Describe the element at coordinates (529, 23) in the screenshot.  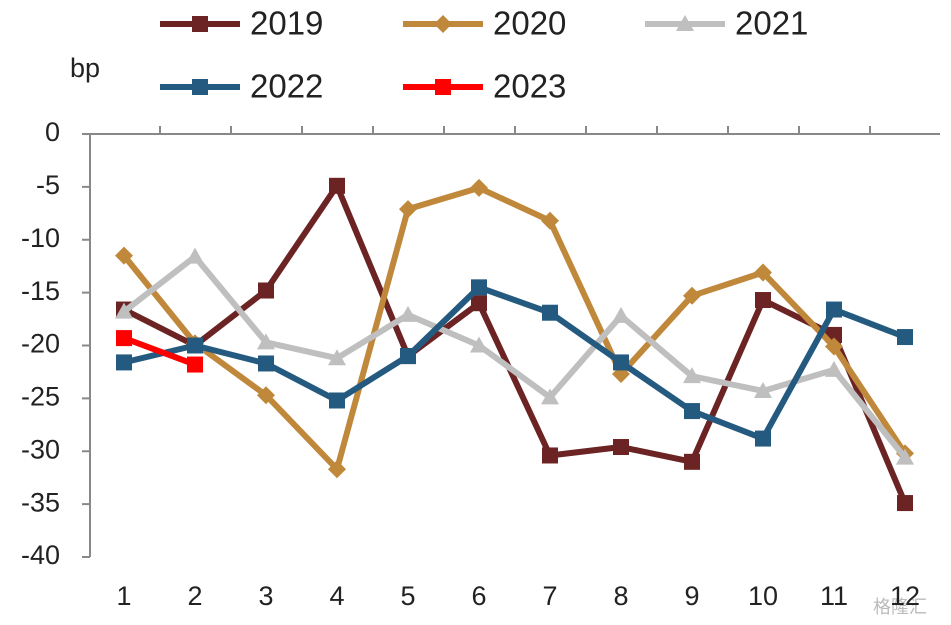
I see `legend-label: 2020` at that location.